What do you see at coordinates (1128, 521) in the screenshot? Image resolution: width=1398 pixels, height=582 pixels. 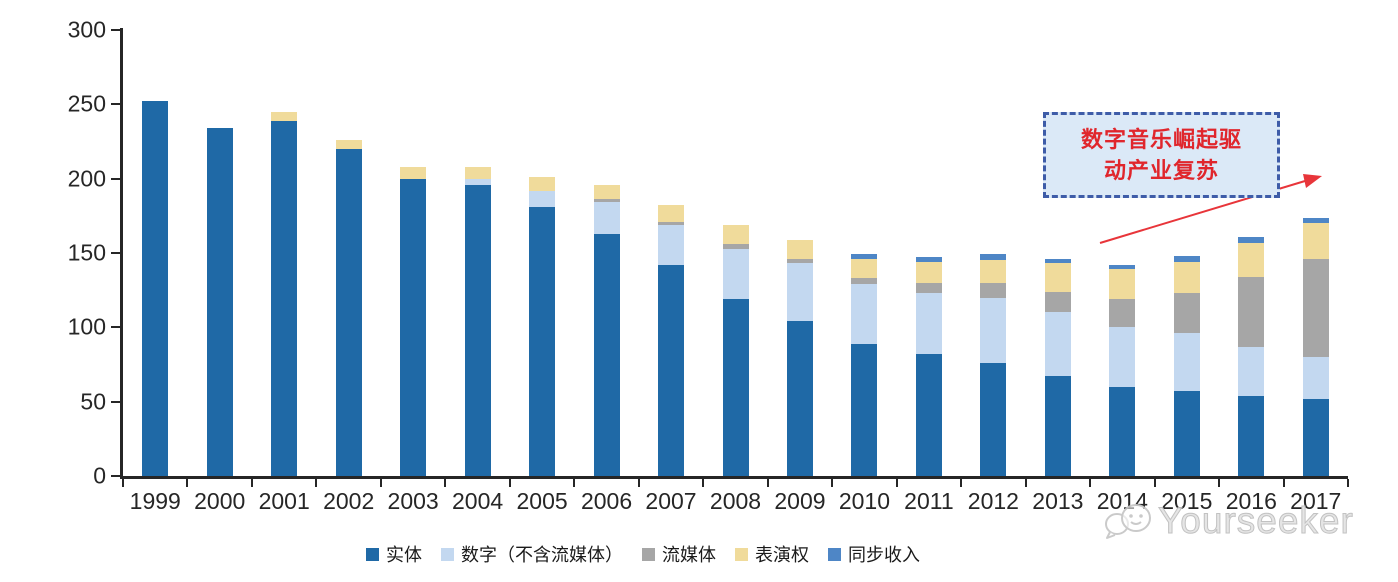 I see `yourseeker-logo-icon` at bounding box center [1128, 521].